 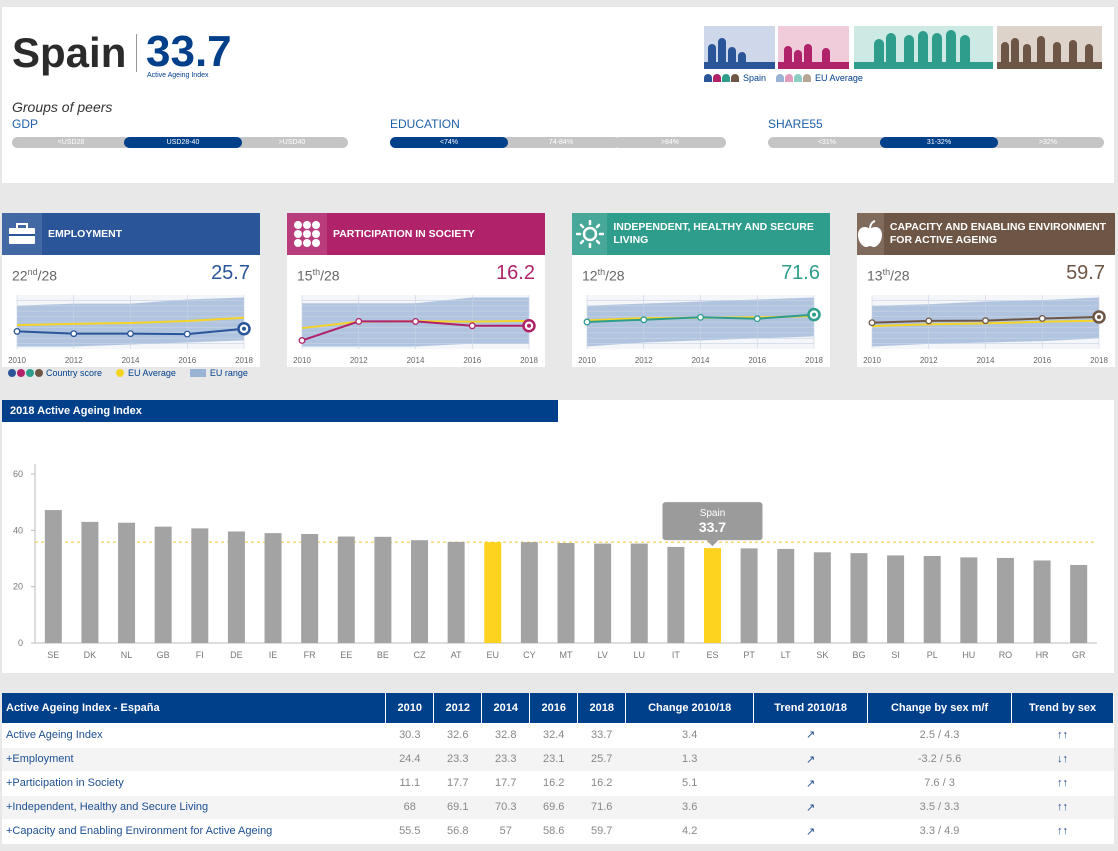 What do you see at coordinates (183, 142) in the screenshot?
I see `peer-segment-active: USD28-40` at bounding box center [183, 142].